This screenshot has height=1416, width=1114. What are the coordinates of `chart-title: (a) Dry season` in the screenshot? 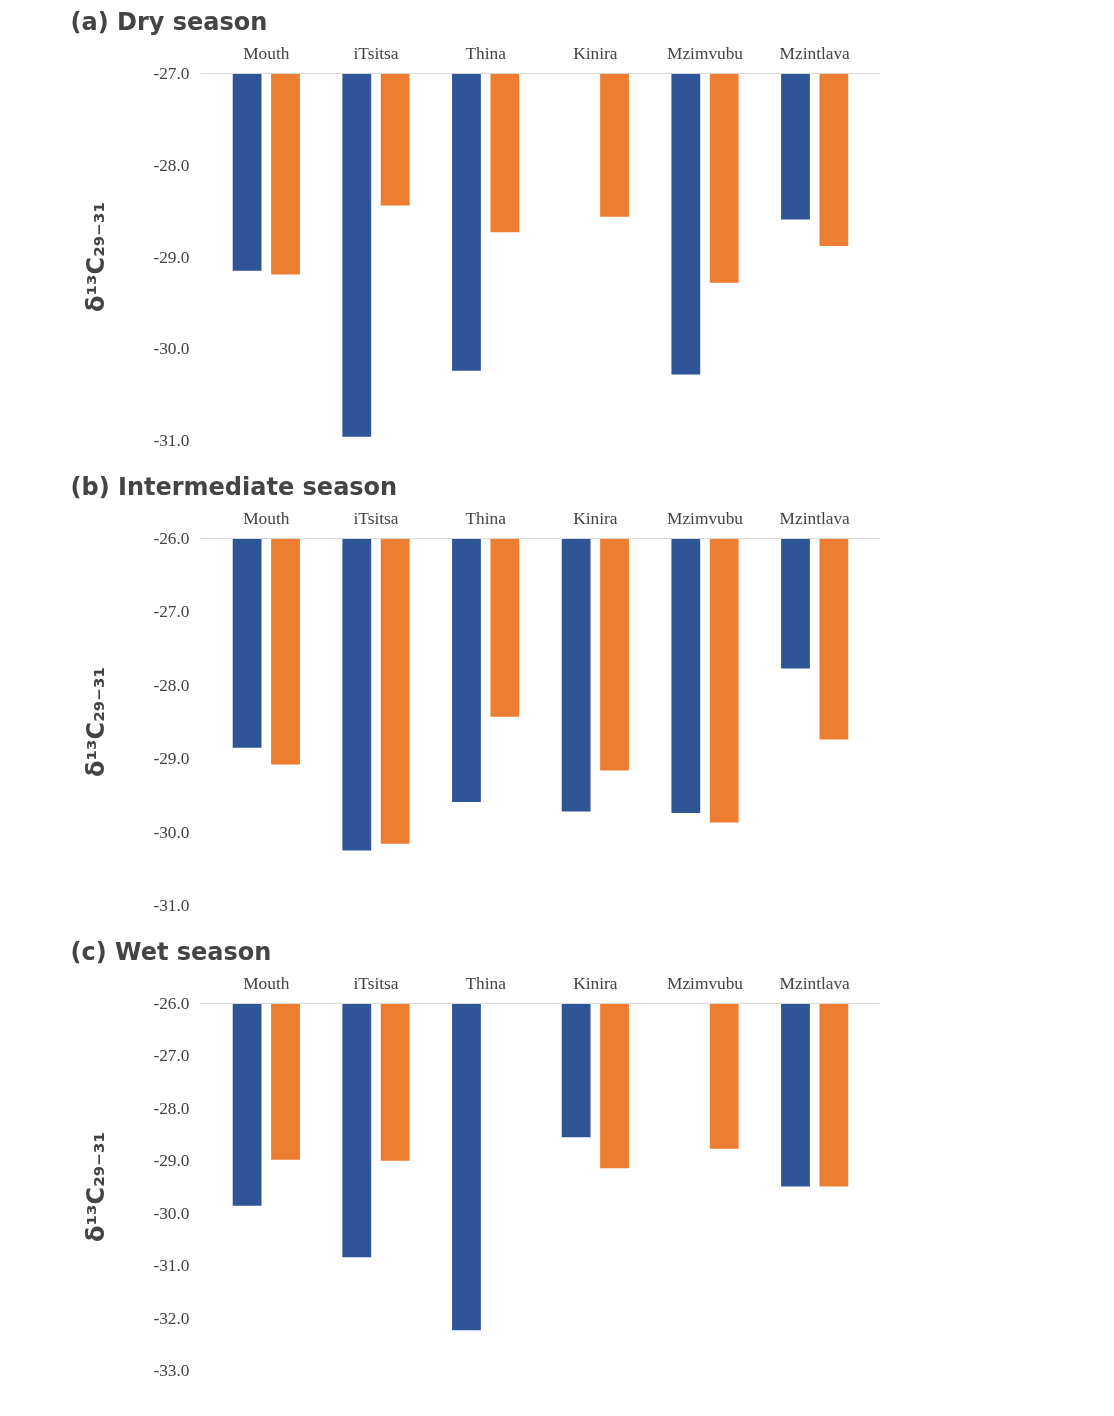 It's located at (169, 21).